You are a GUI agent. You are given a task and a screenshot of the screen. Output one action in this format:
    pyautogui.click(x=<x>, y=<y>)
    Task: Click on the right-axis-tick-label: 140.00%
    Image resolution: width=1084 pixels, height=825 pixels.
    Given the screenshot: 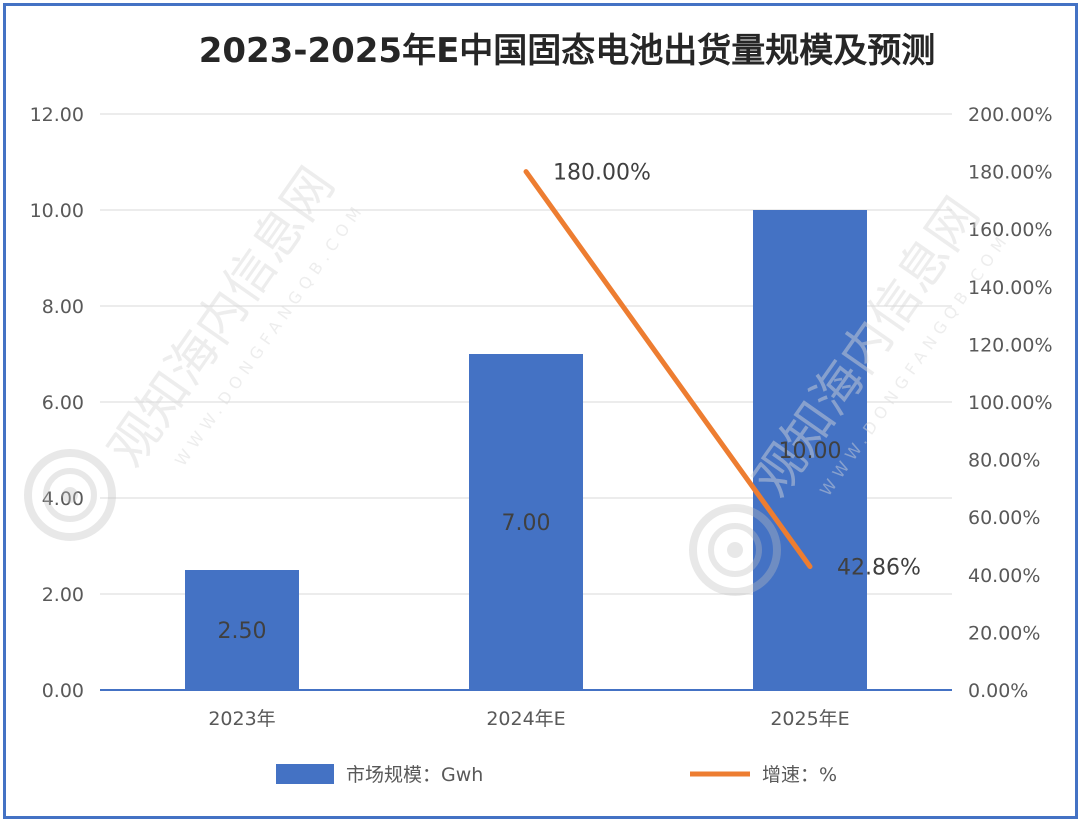 What is the action you would take?
    pyautogui.click(x=1010, y=288)
    